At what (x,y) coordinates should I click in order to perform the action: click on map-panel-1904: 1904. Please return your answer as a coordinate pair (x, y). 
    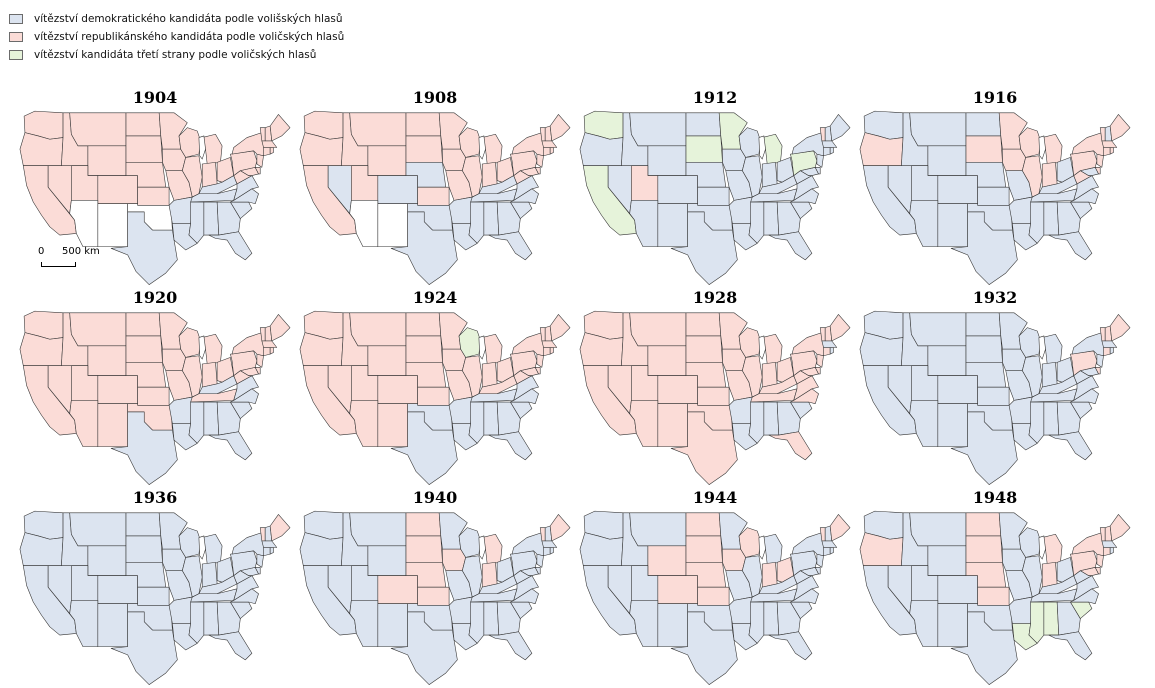
    Looking at the image, I should click on (155, 186).